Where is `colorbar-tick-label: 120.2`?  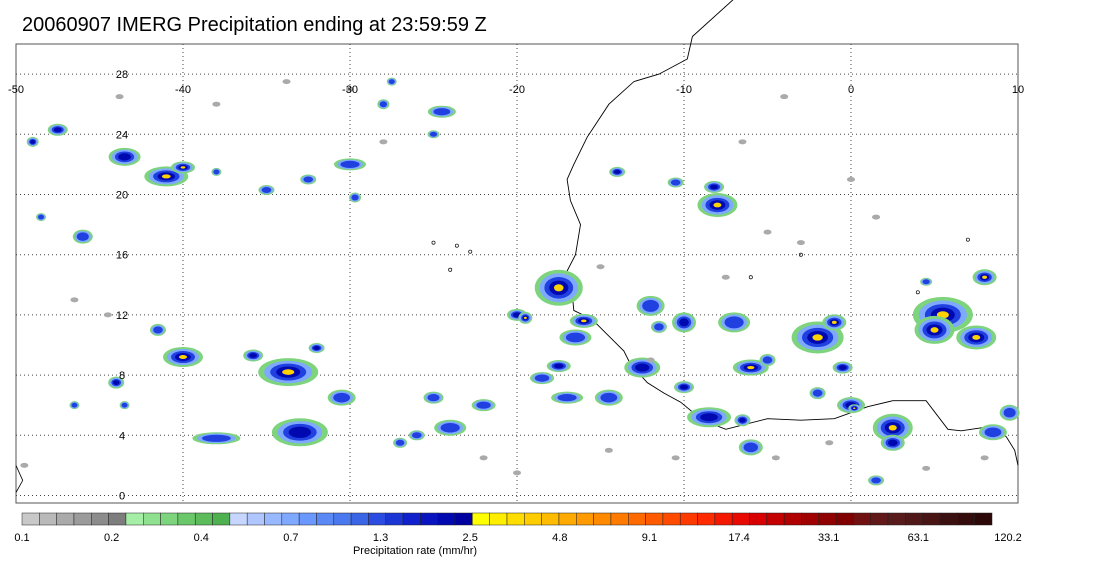 colorbar-tick-label: 120.2 is located at coordinates (1008, 538).